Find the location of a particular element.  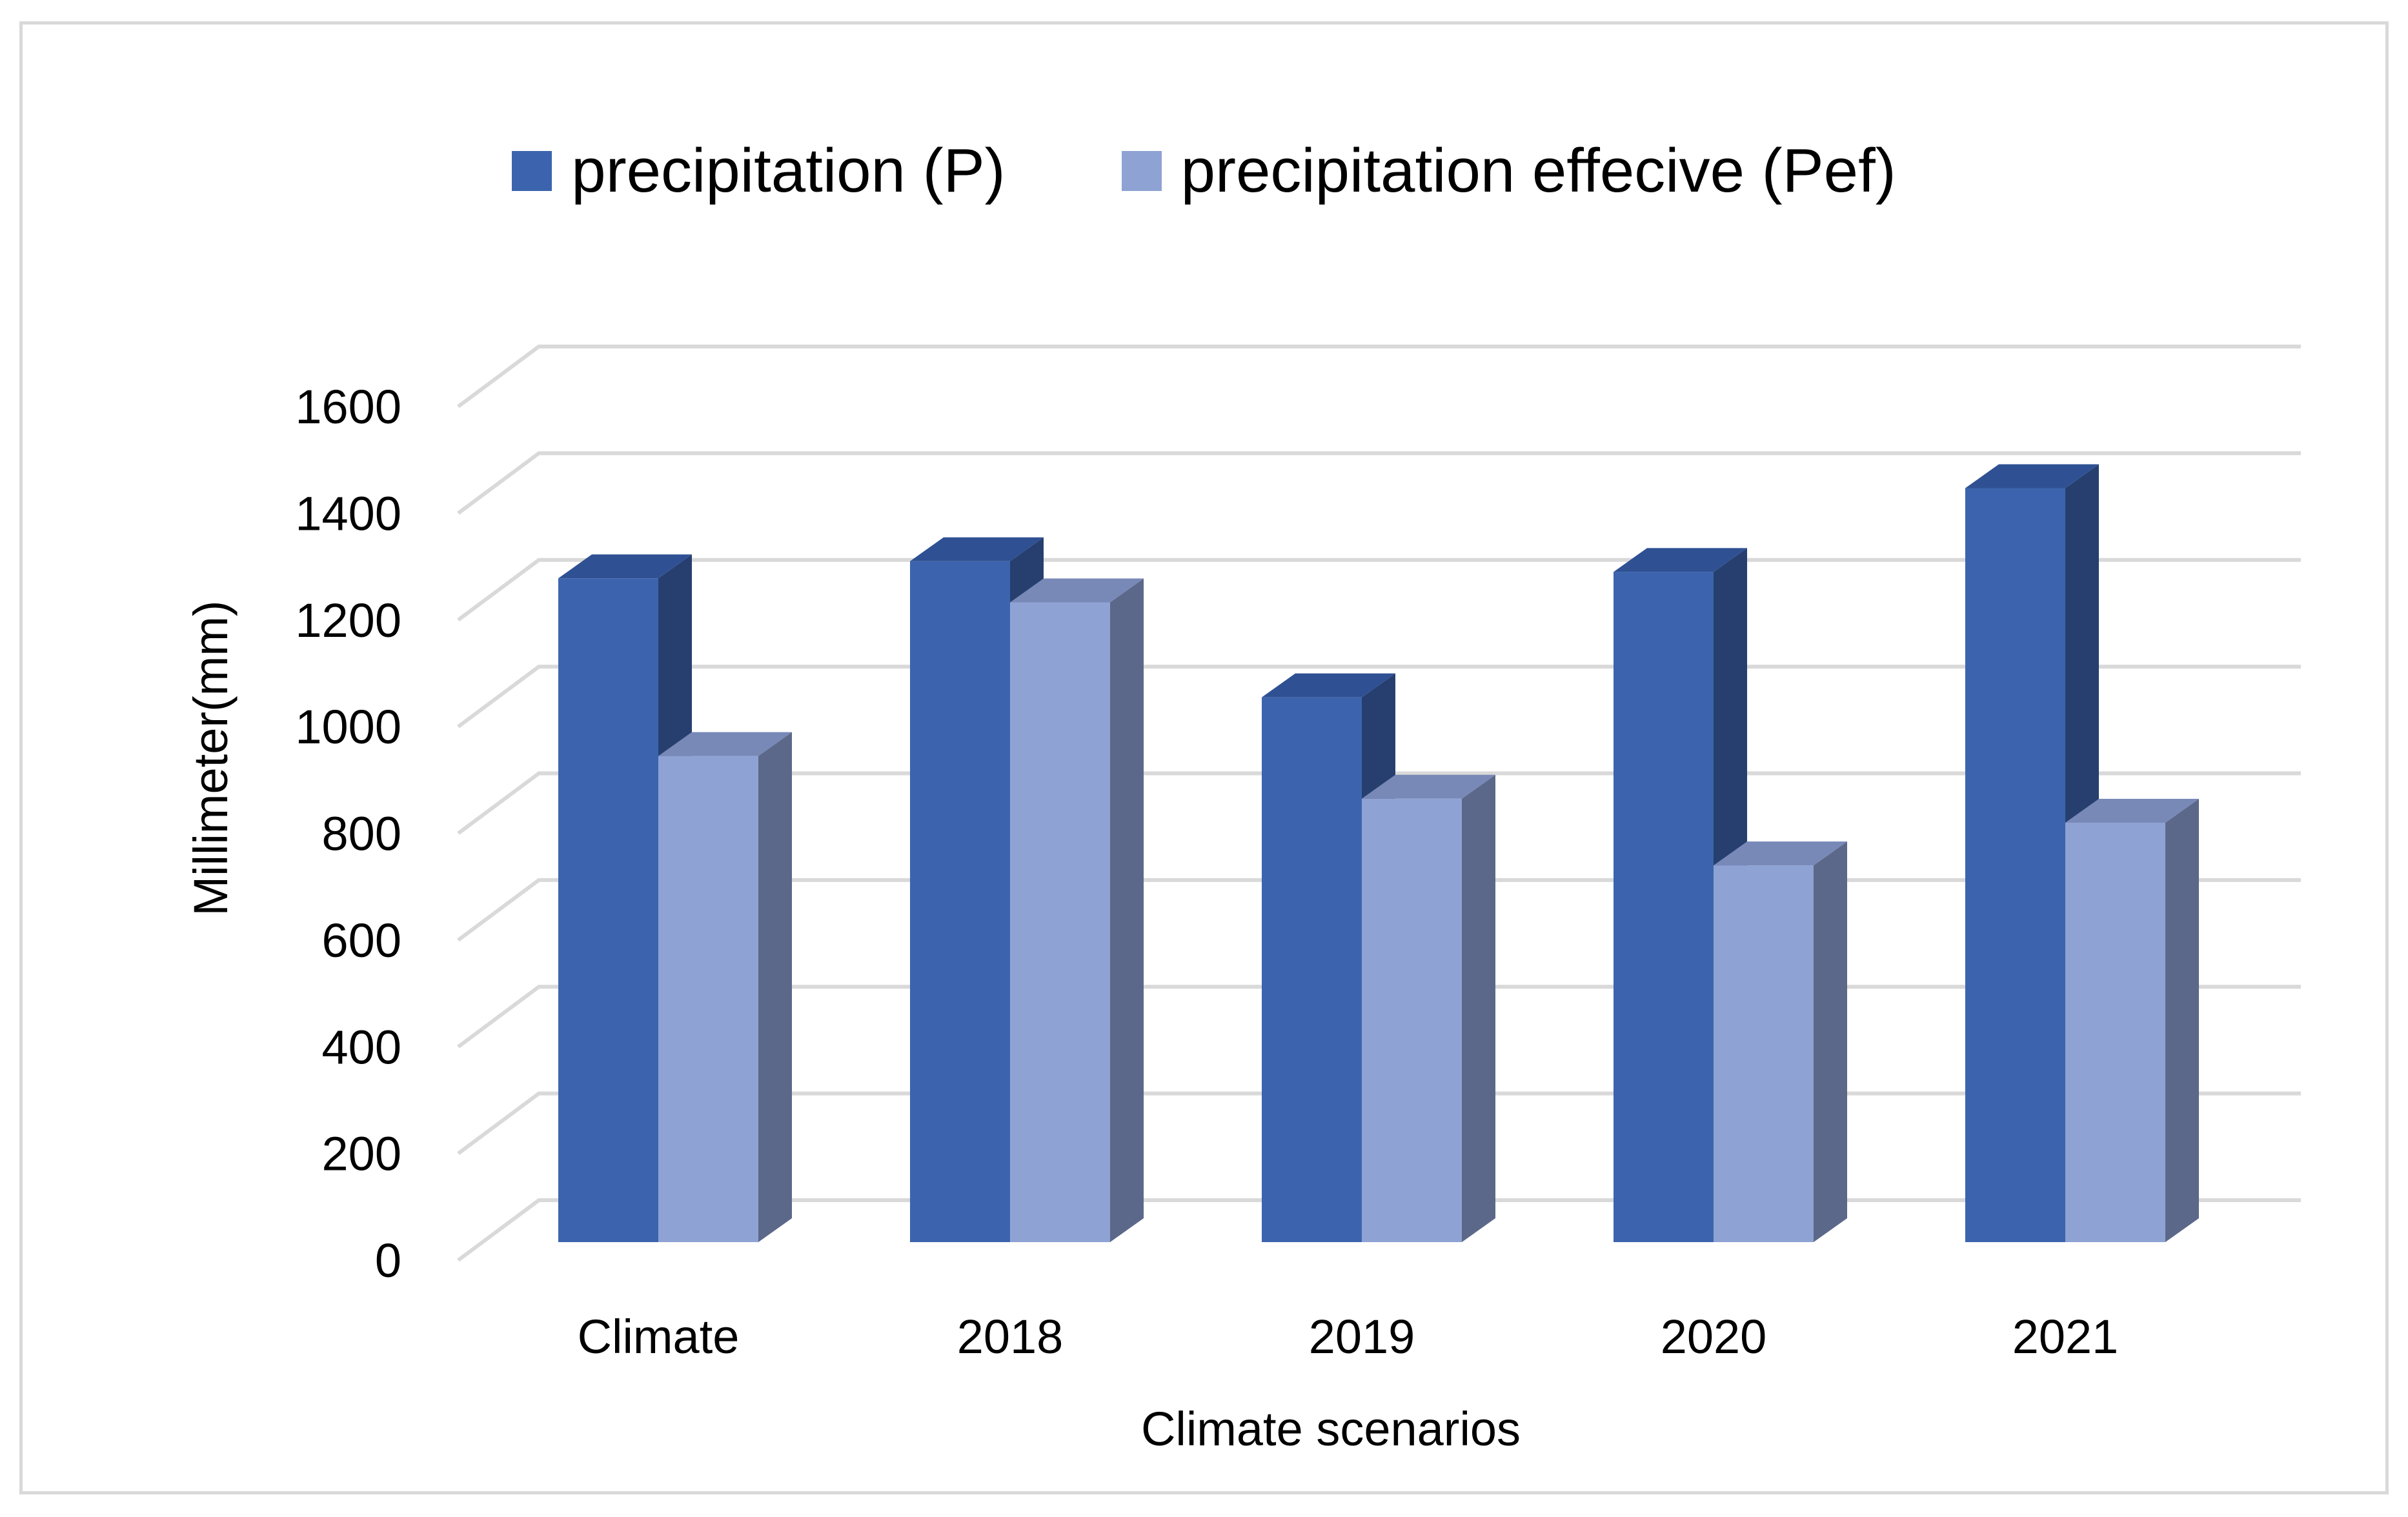

y-tick-label: 1200 is located at coordinates (348, 620).